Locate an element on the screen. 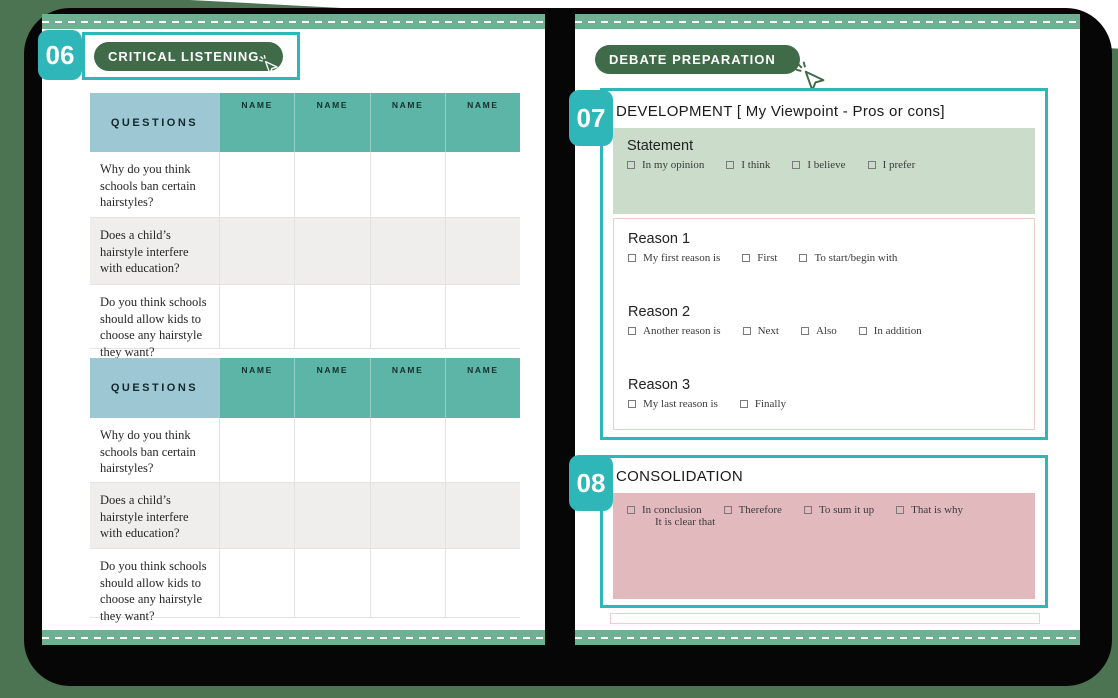 The image size is (1118, 698). option-label: It is clear that is located at coordinates (685, 522).